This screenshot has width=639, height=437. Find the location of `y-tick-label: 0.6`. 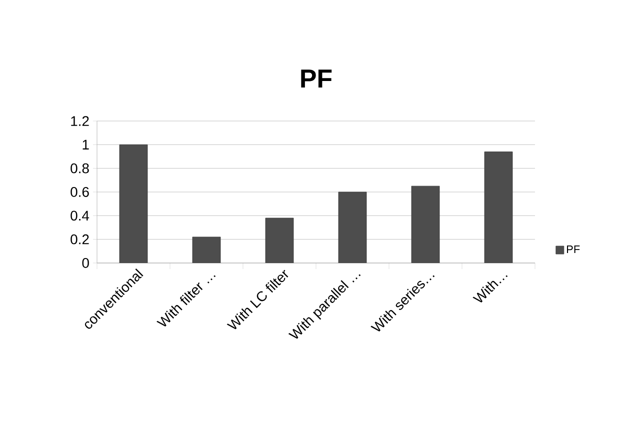

y-tick-label: 0.6 is located at coordinates (79, 192).